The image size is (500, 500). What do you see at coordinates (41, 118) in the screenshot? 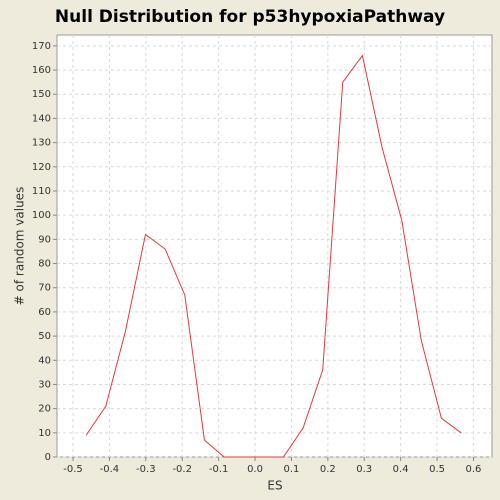
I see `y-tick-label: 140` at bounding box center [41, 118].